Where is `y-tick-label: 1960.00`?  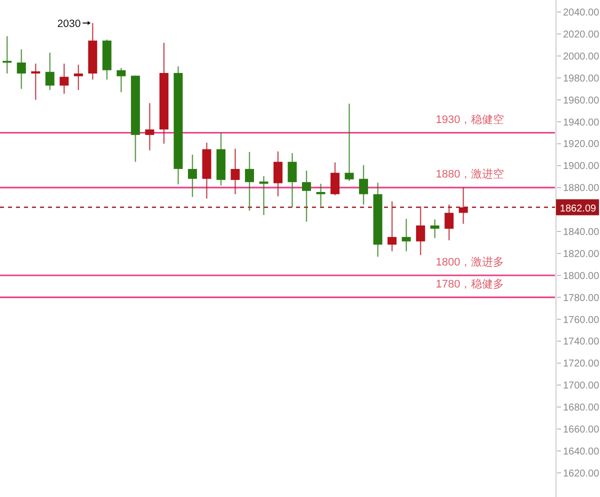
y-tick-label: 1960.00 is located at coordinates (581, 100).